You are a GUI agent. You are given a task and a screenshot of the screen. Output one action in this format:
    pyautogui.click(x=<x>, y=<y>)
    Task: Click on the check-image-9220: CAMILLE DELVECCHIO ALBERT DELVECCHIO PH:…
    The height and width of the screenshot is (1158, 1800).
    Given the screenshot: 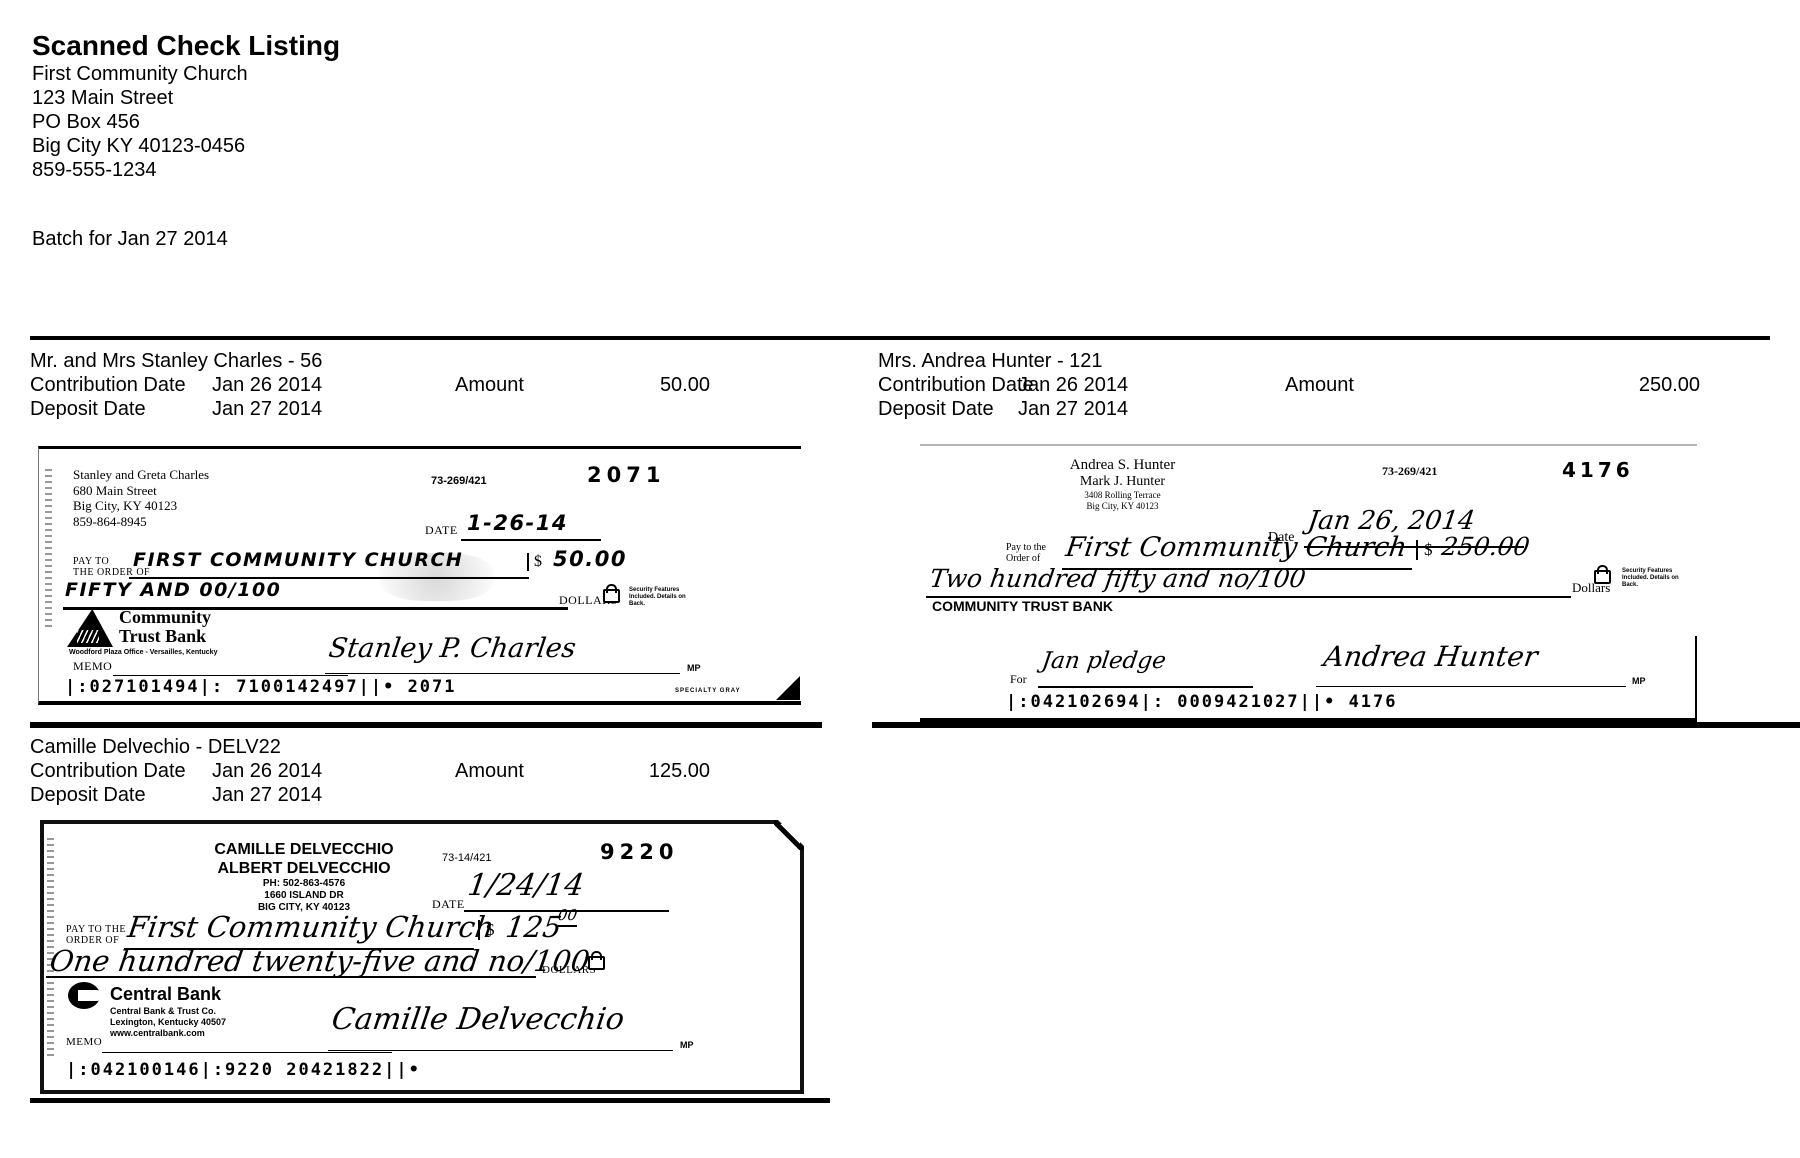 What is the action you would take?
    pyautogui.click(x=422, y=957)
    